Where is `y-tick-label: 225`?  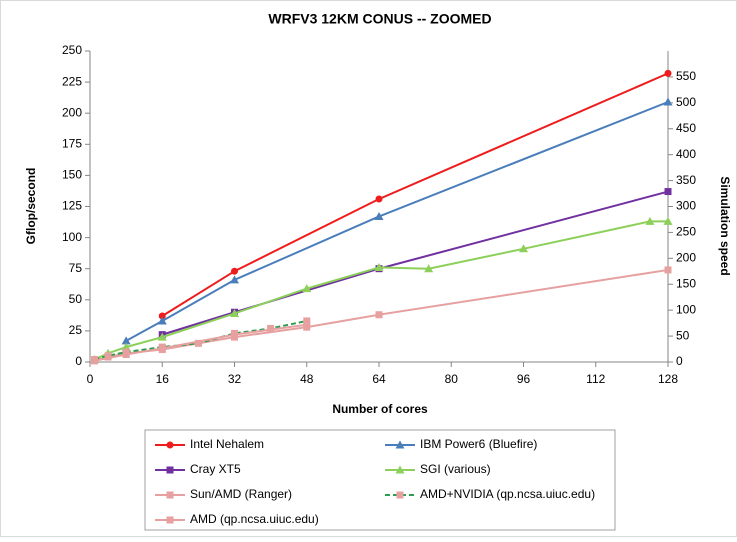 y-tick-label: 225 is located at coordinates (72, 81).